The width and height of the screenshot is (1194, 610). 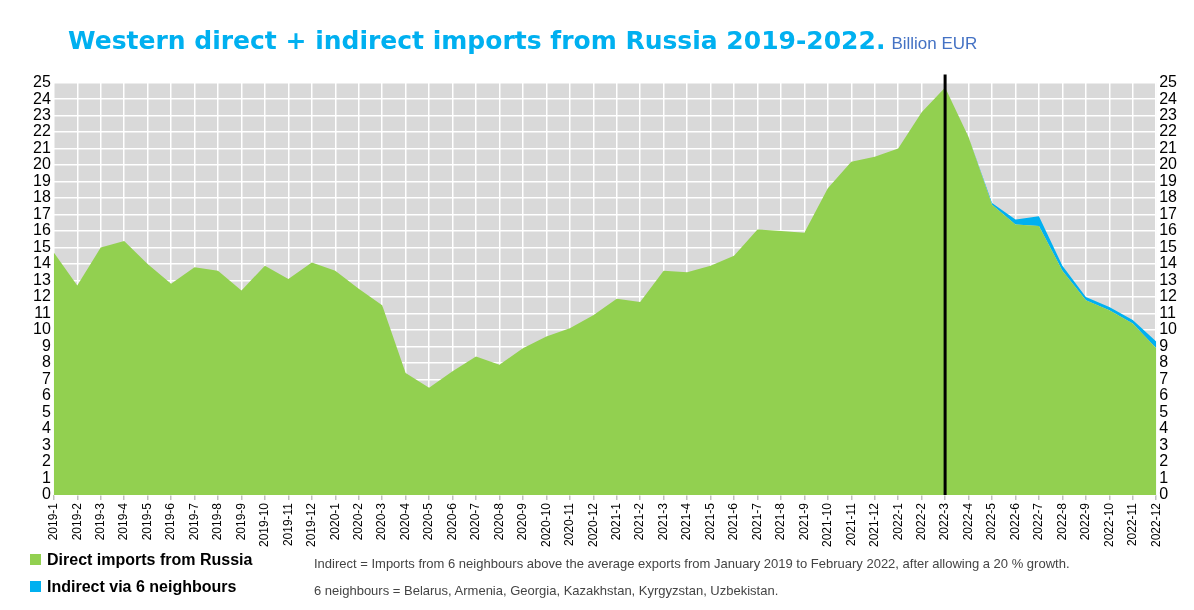 I want to click on x-tick-label: 2020-3, so click(x=381, y=521).